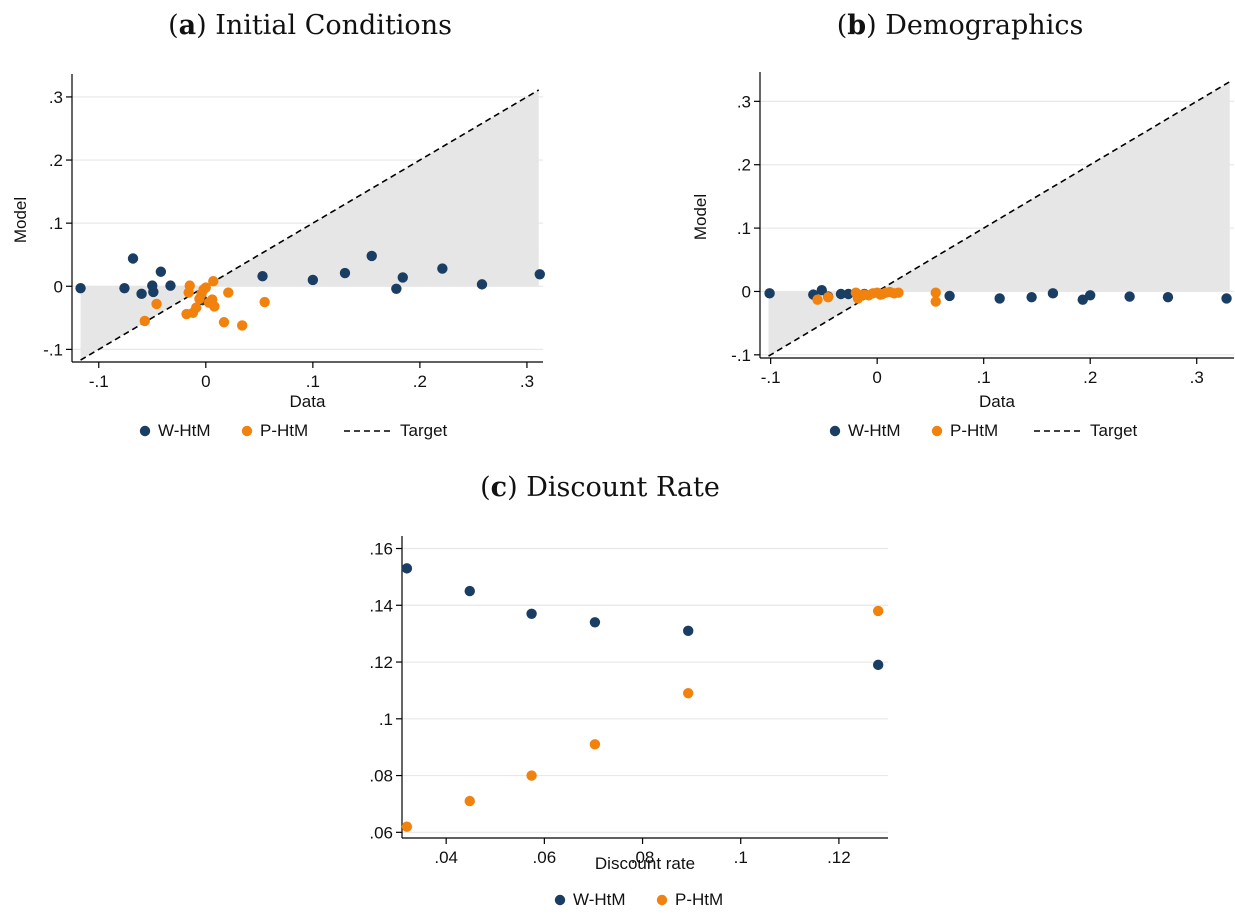 The height and width of the screenshot is (916, 1235). What do you see at coordinates (446, 857) in the screenshot?
I see `x-tick-label: .04` at bounding box center [446, 857].